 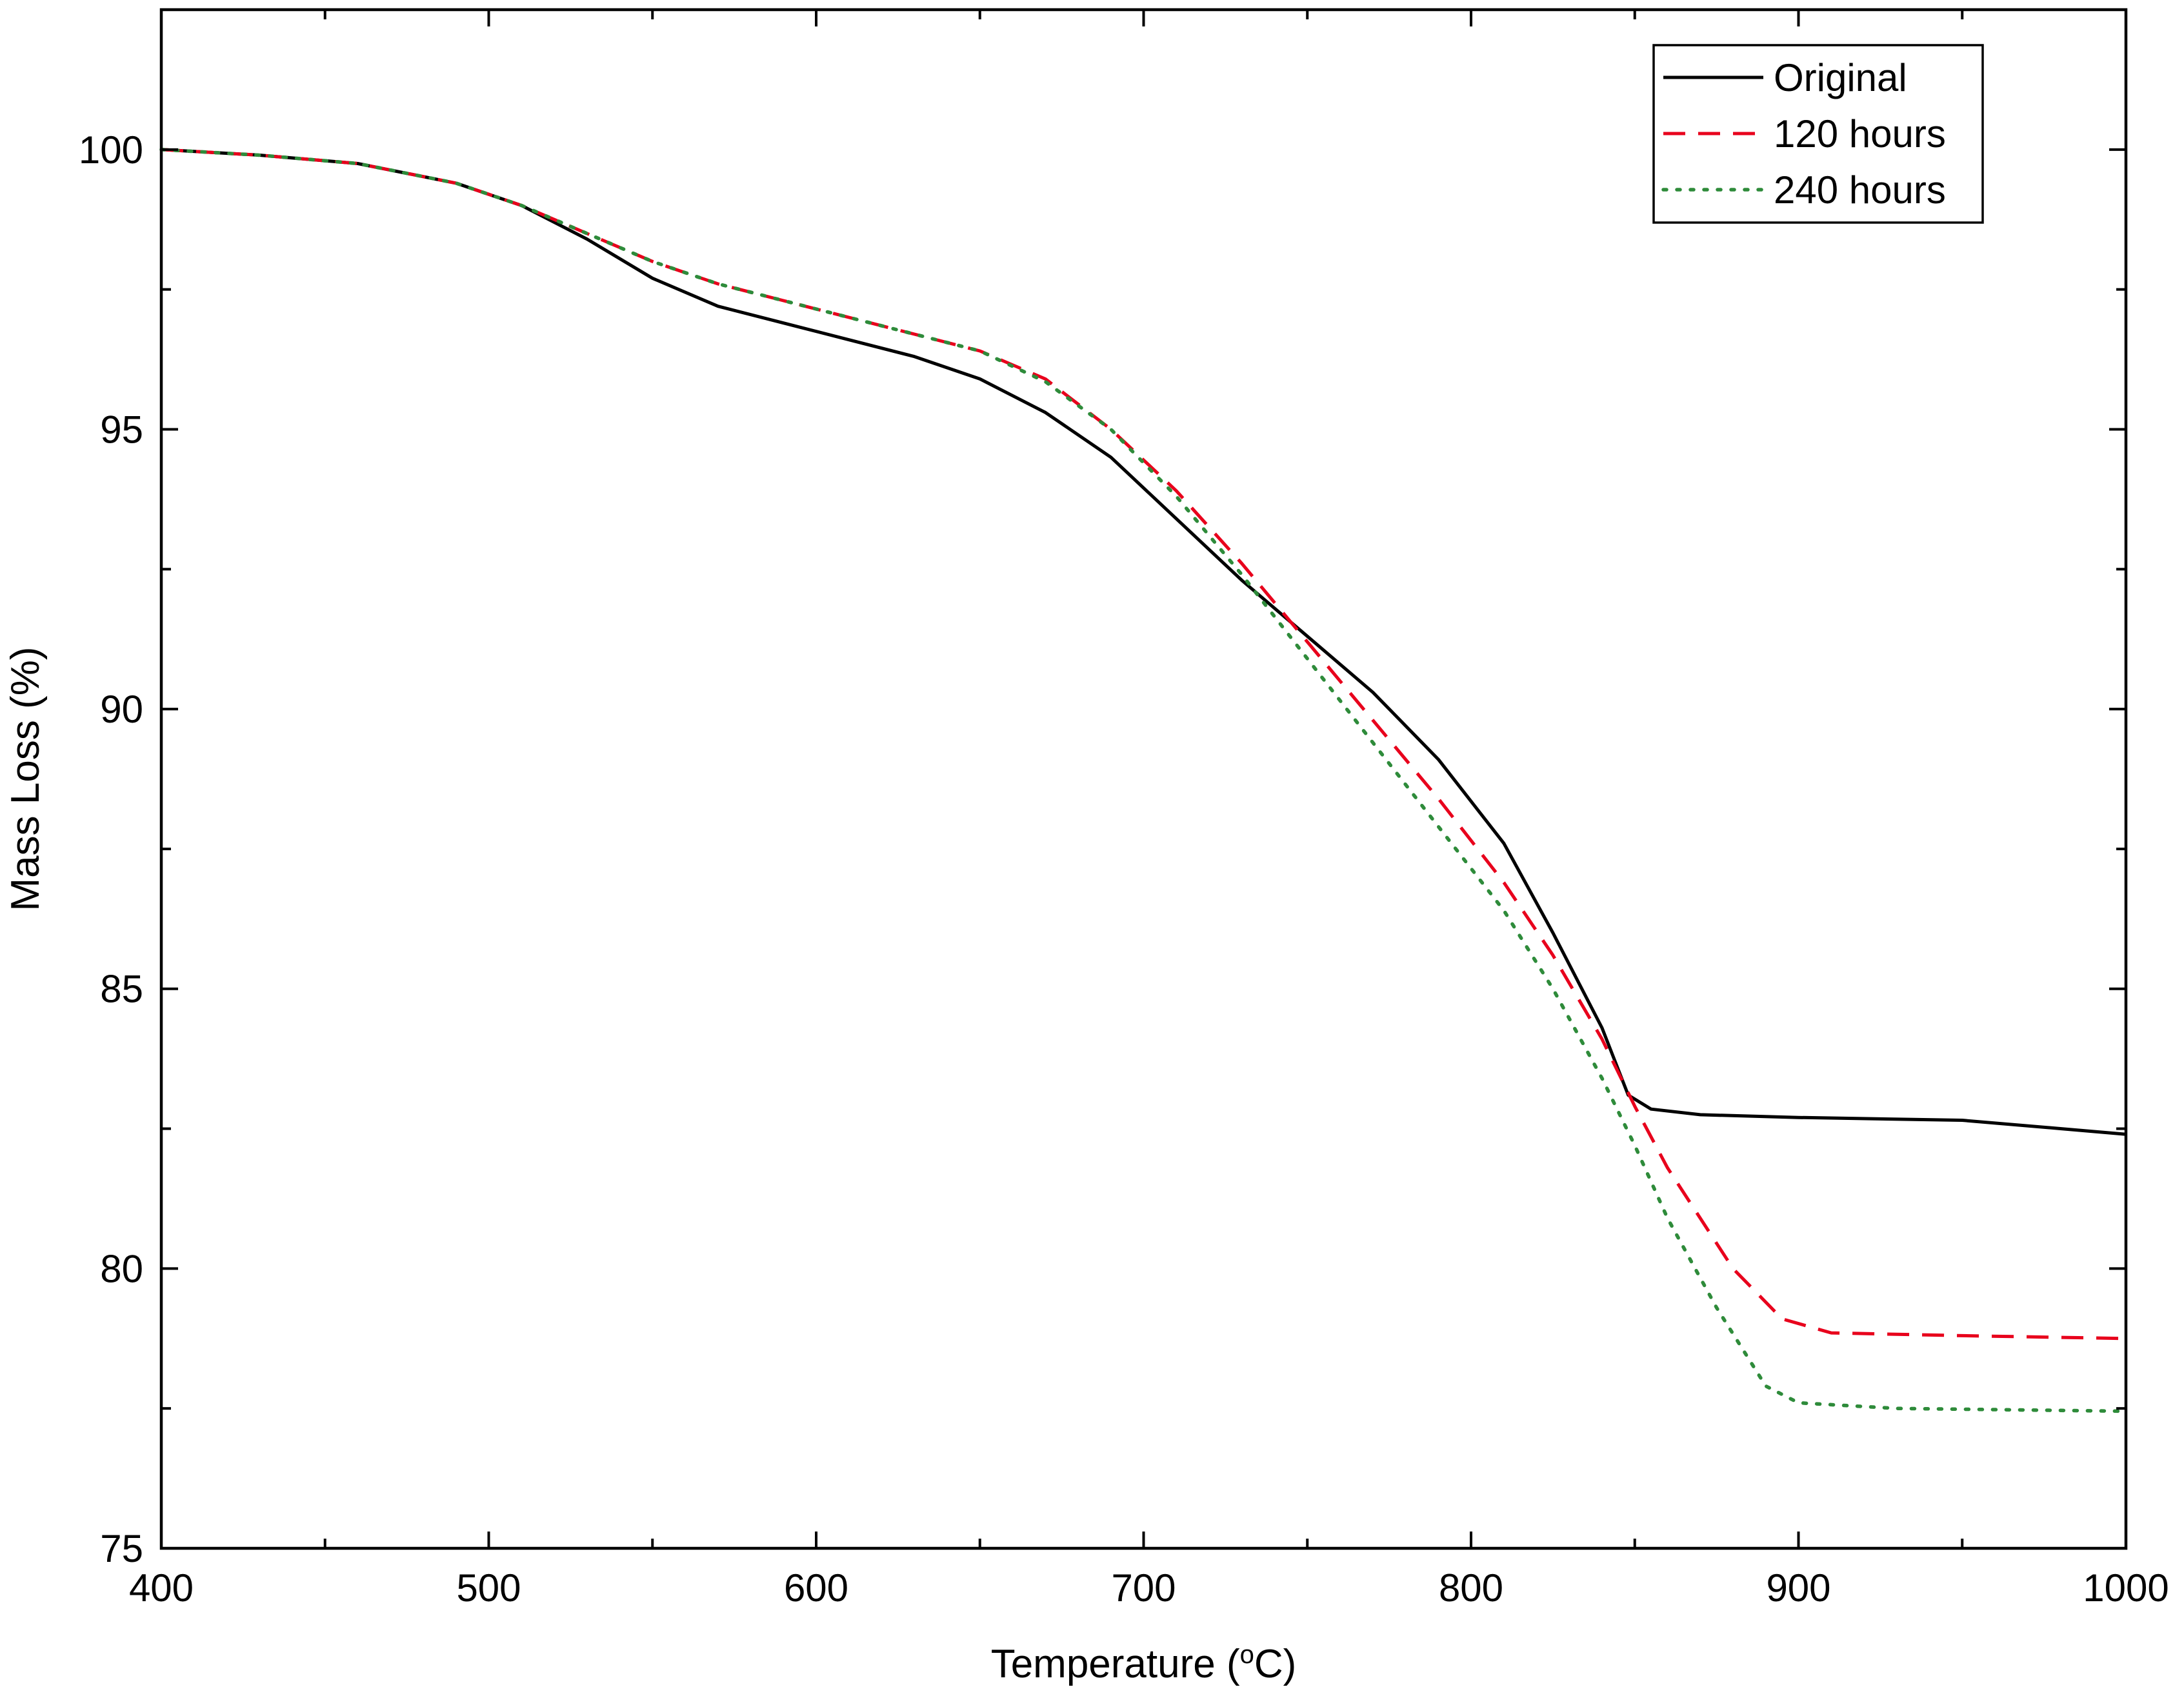 I want to click on y-tick-label: 100, so click(x=111, y=150).